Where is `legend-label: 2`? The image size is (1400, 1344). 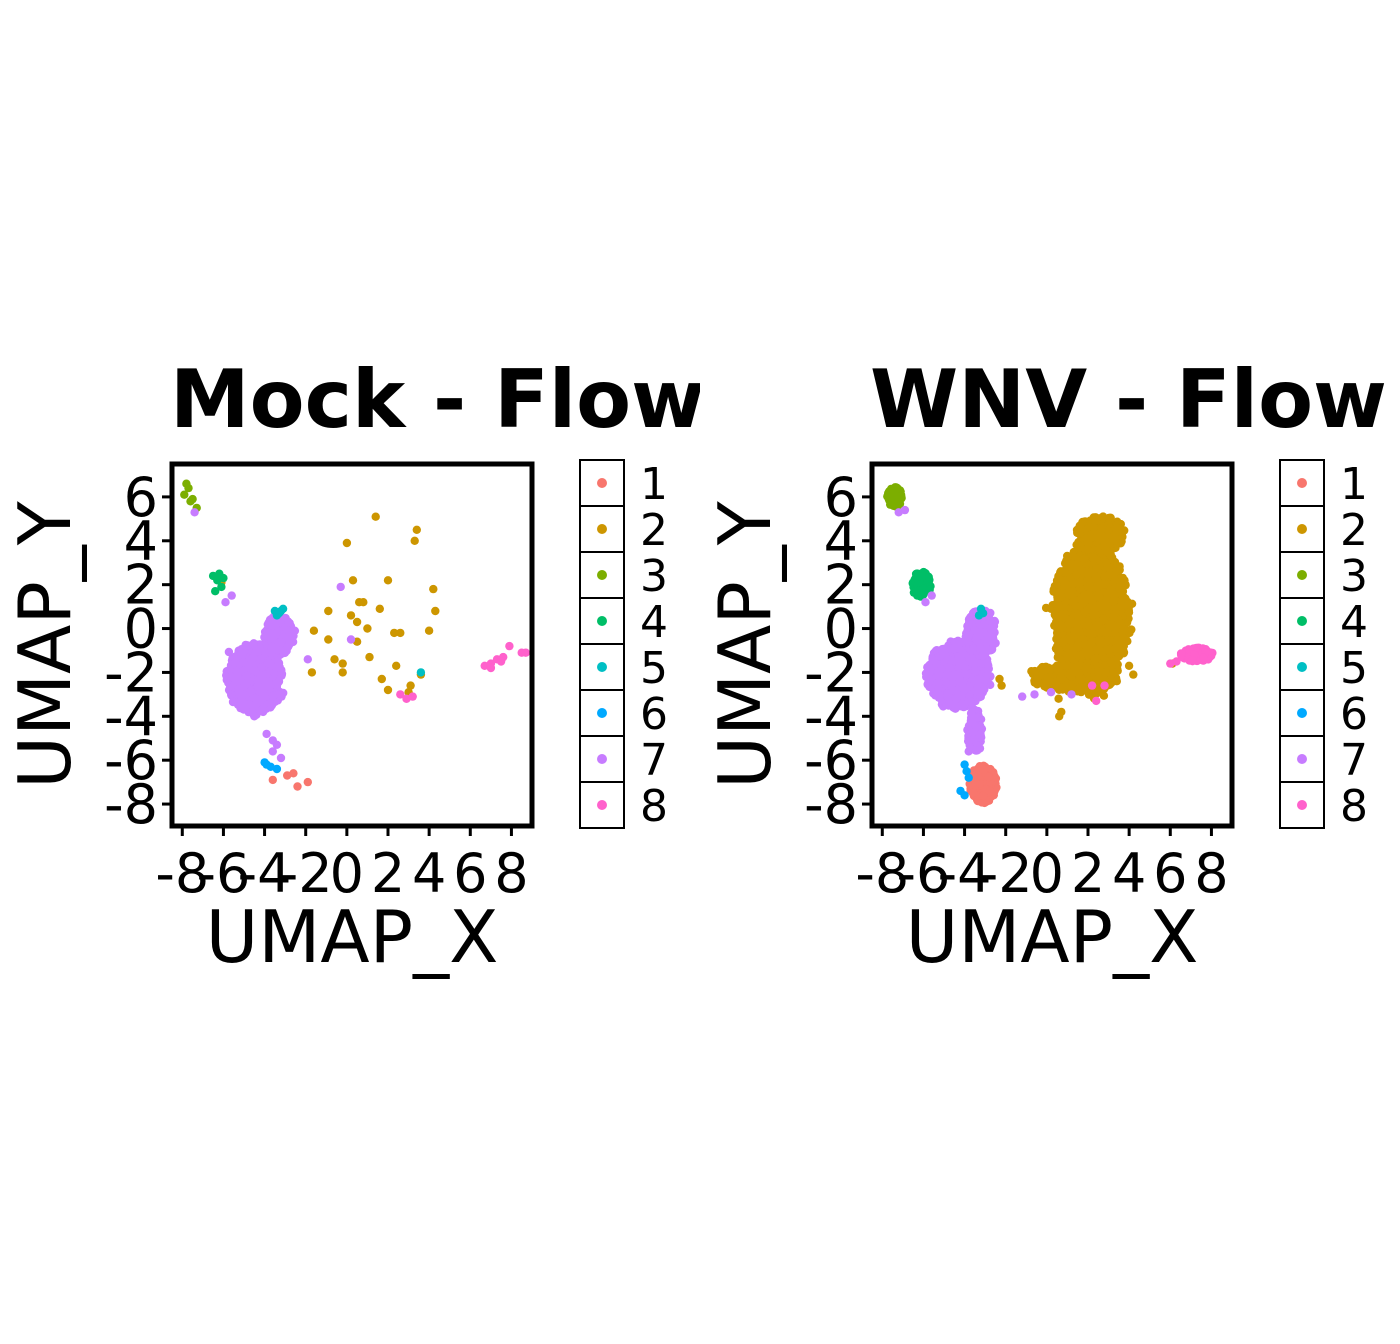 legend-label: 2 is located at coordinates (654, 530).